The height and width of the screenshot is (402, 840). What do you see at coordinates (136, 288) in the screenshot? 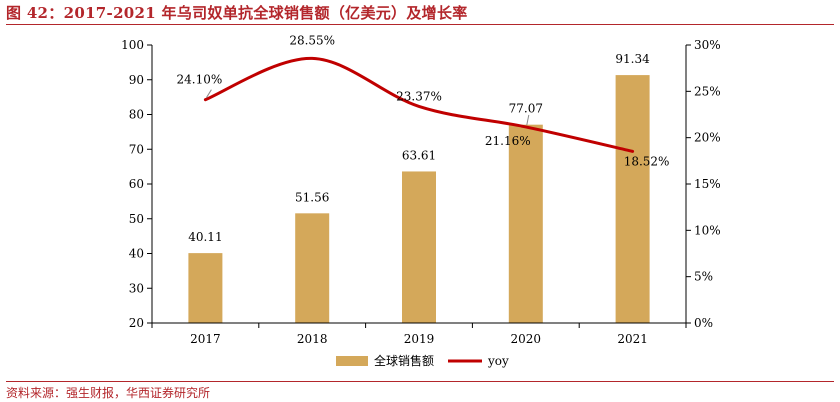
I see `y-left-tick-label: 30` at bounding box center [136, 288].